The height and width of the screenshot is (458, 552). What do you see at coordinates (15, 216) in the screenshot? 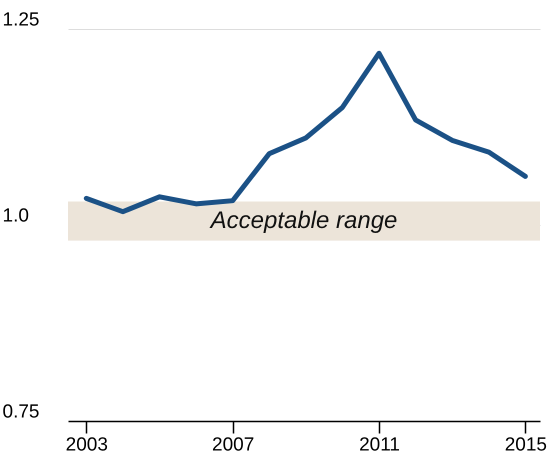
I see `y-tick-label: 1.0` at bounding box center [15, 216].